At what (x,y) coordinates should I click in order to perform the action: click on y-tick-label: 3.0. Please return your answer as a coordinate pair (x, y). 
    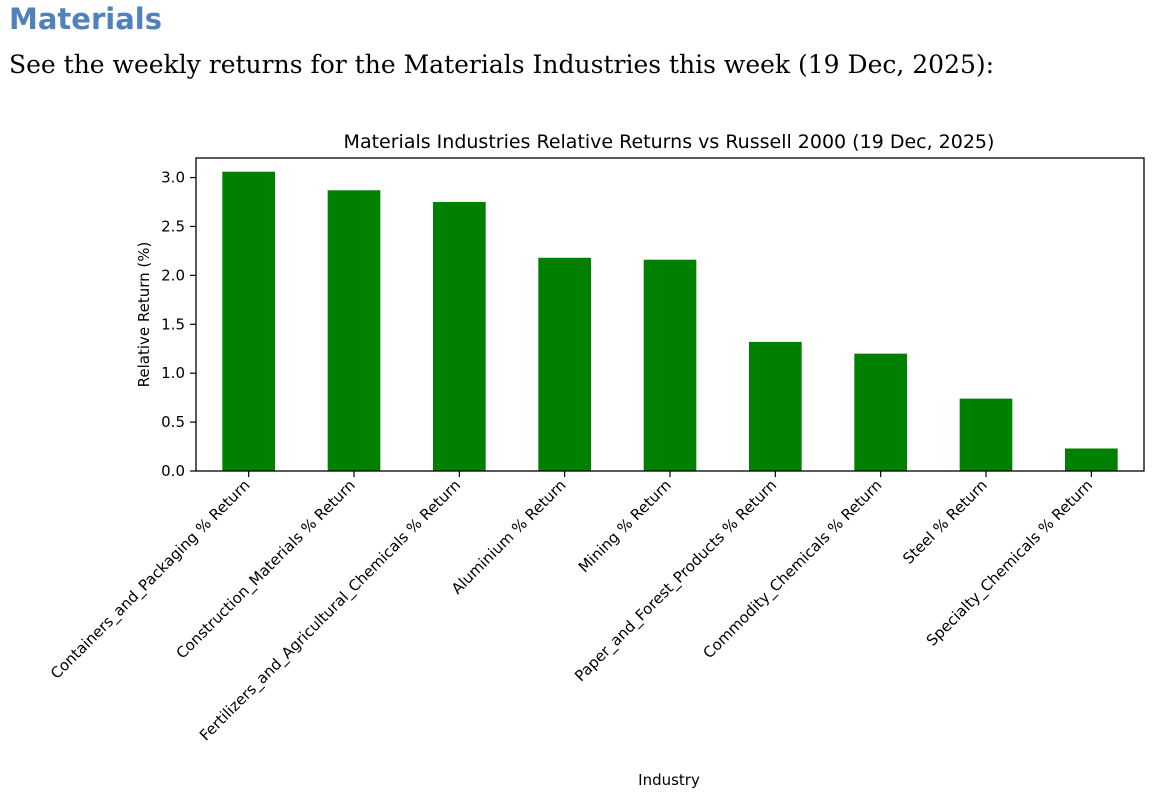
    Looking at the image, I should click on (173, 178).